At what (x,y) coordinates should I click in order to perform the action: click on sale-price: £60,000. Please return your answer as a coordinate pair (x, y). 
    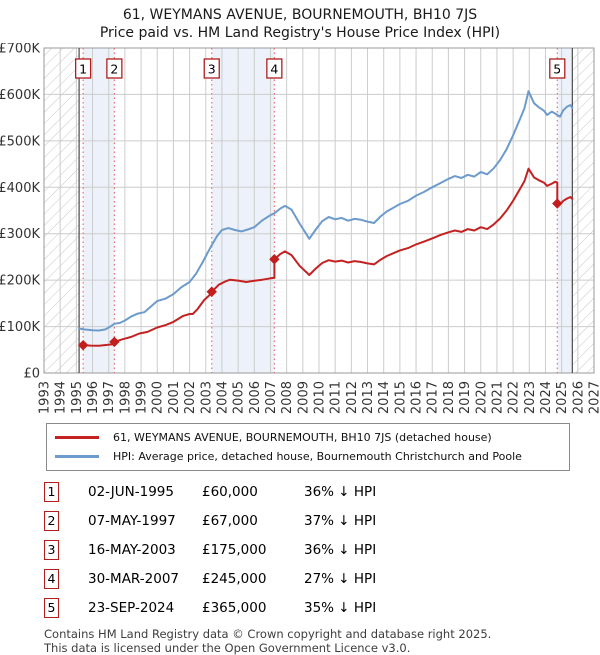
    Looking at the image, I should click on (229, 492).